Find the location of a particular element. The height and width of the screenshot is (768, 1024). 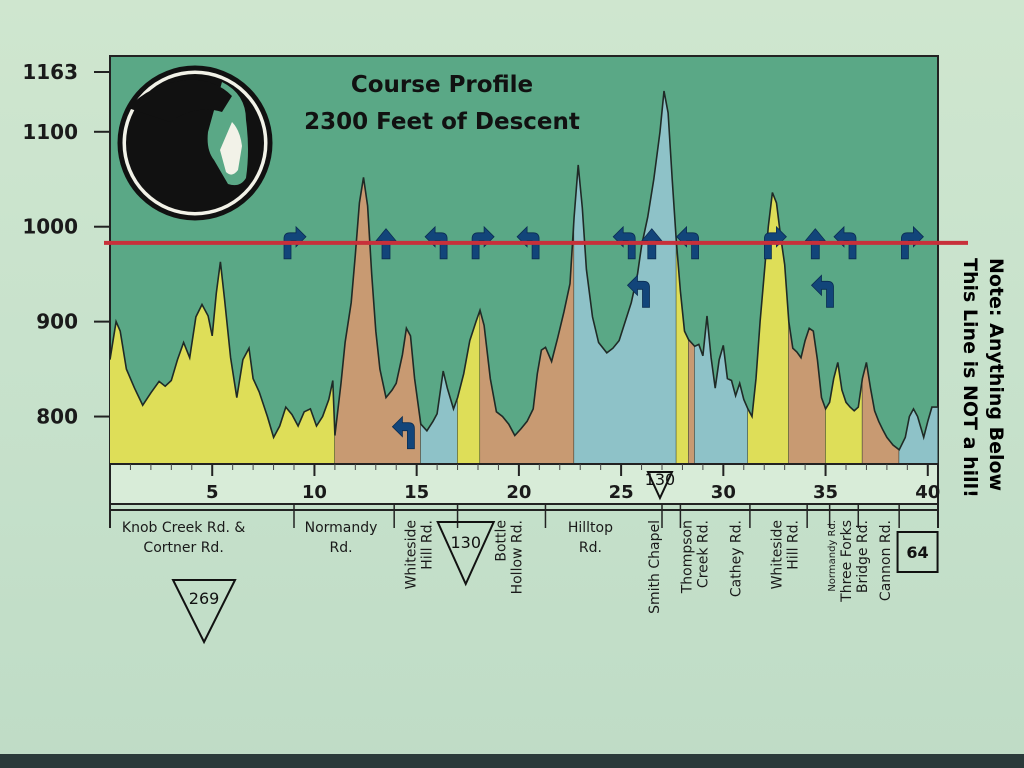

route-shield-64: 64 is located at coordinates (917, 552).